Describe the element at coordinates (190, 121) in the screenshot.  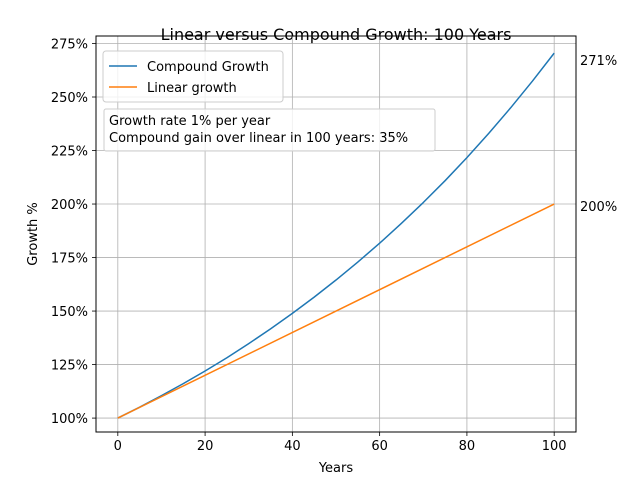
I see `annotation-growth-rate: Growth rate 1% per year` at that location.